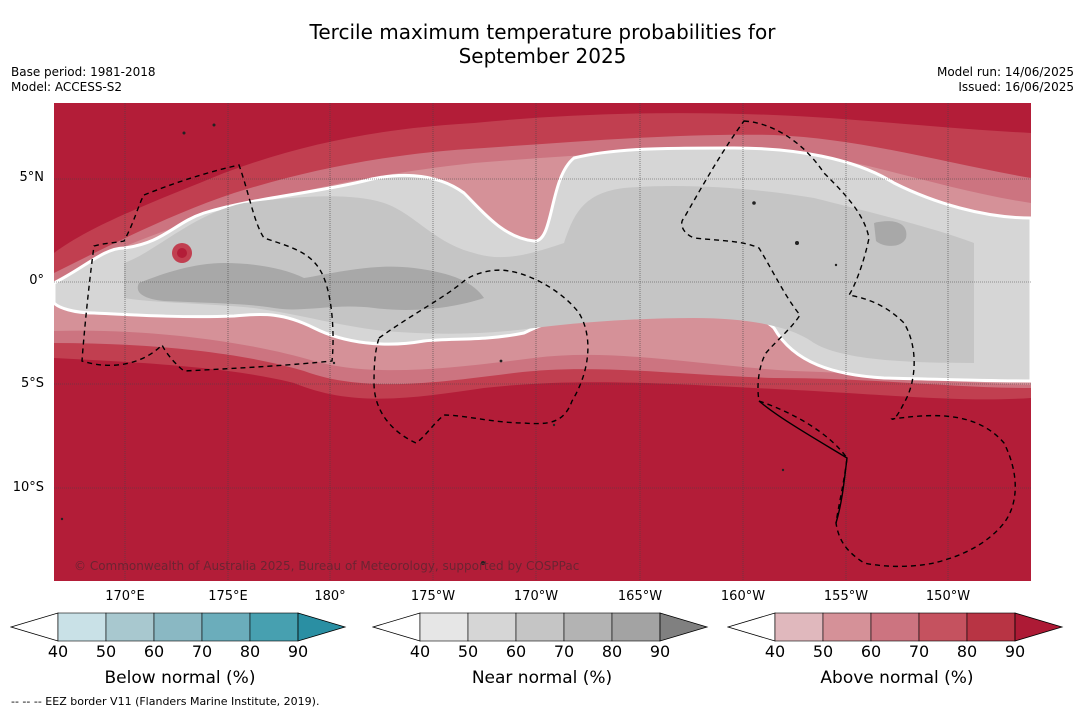  Describe the element at coordinates (743, 596) in the screenshot. I see `lon-label-160w: 160°W` at that location.